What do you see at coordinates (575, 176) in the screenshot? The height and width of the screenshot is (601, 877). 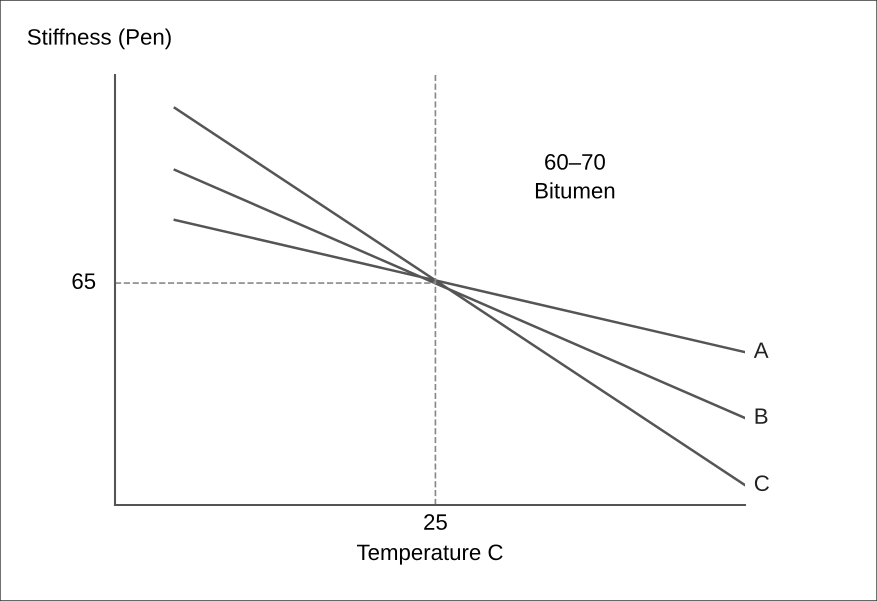 I see `annotation: 60–70 Bitumen` at bounding box center [575, 176].